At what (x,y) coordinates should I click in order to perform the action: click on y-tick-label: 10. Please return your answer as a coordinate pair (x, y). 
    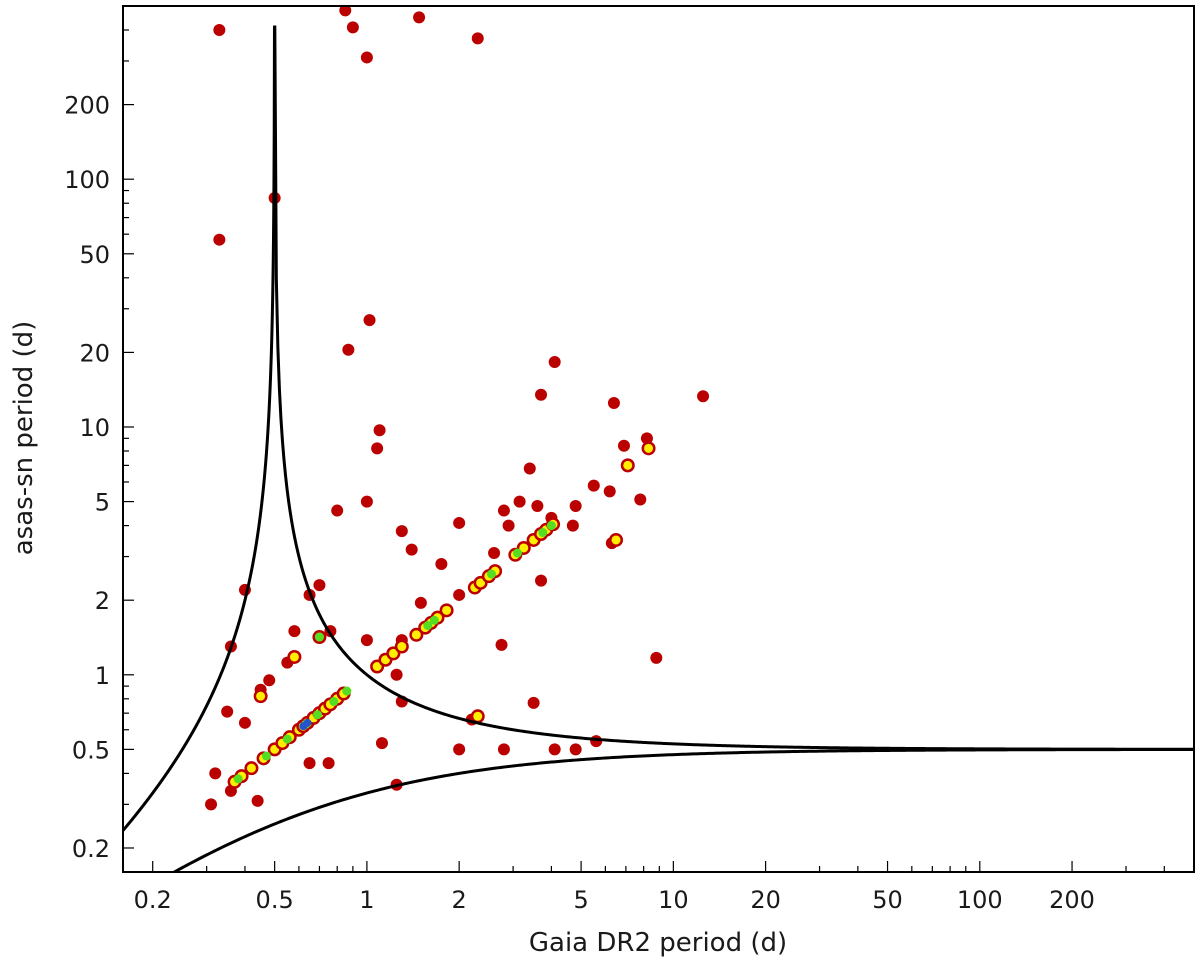
    Looking at the image, I should click on (94, 428).